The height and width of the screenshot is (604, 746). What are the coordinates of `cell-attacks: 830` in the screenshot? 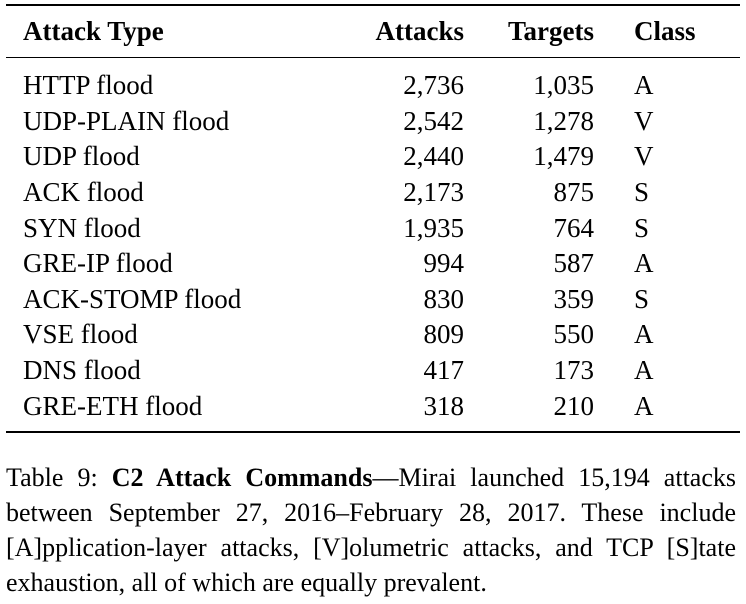 It's located at (444, 298).